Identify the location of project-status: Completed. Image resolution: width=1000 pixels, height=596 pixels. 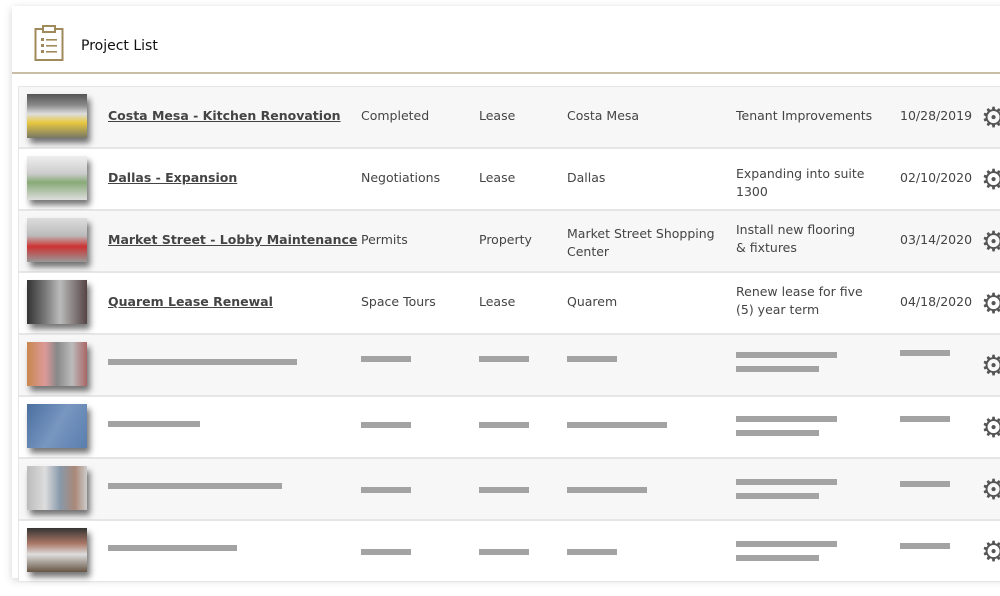
(395, 115).